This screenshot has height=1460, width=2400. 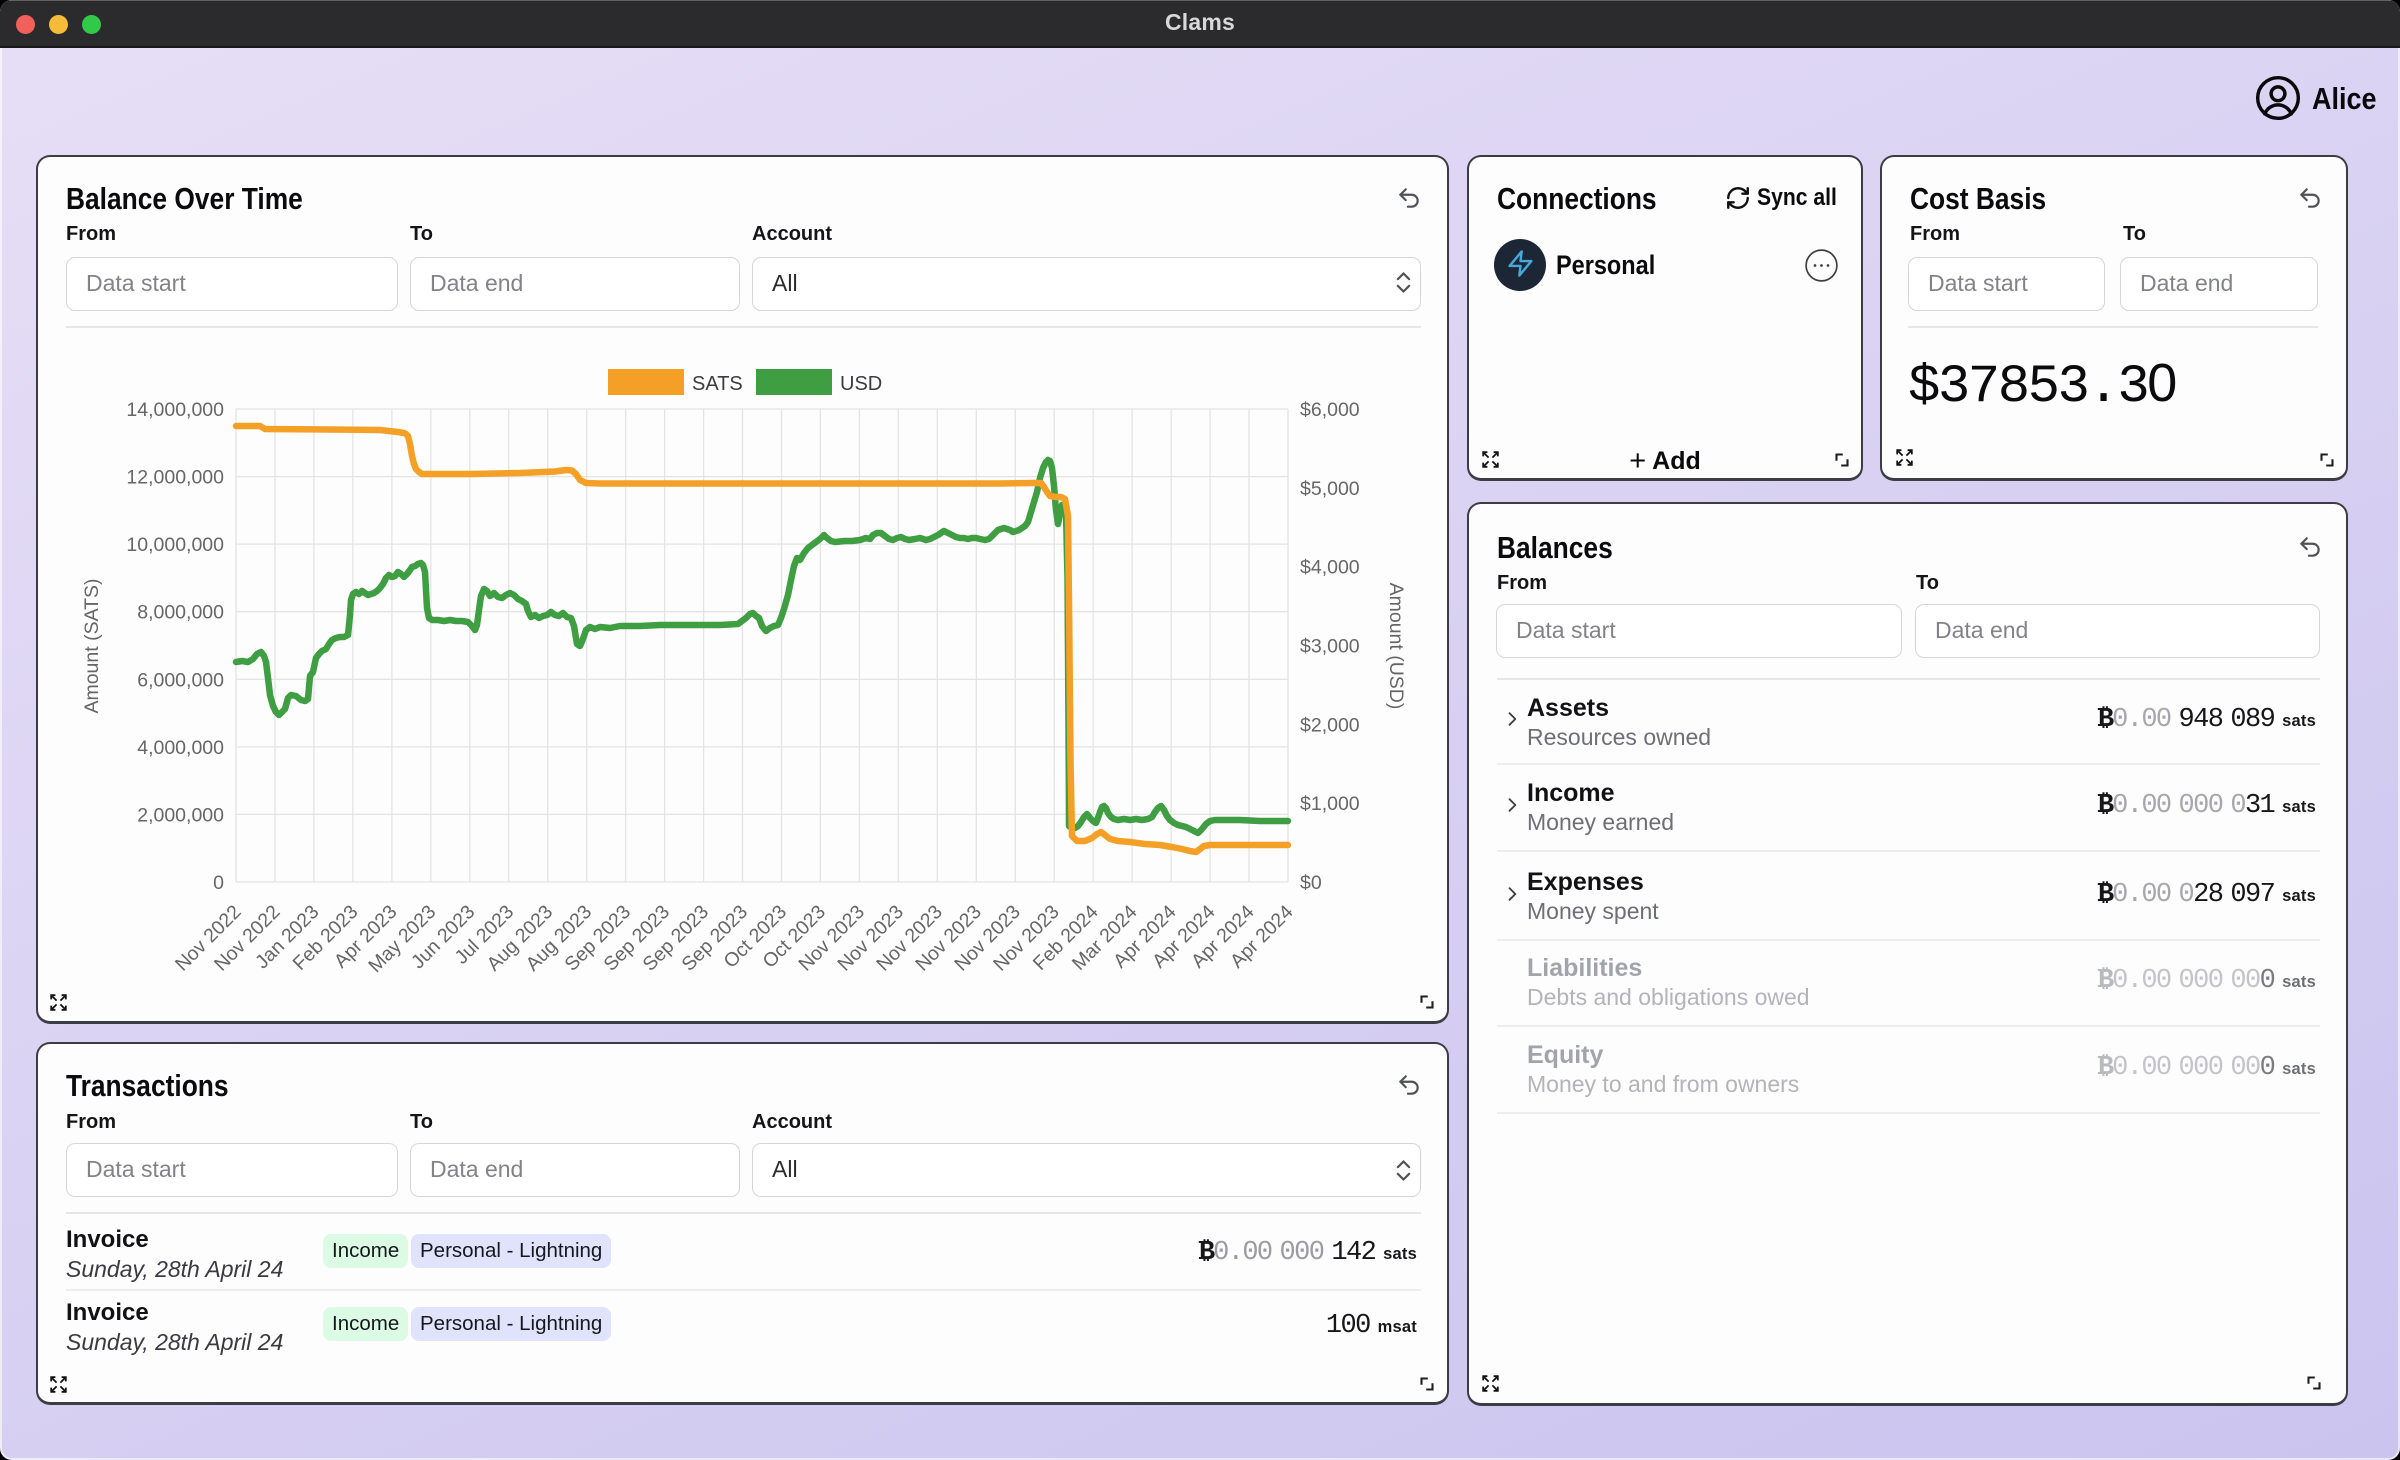 I want to click on svg-text: 10,000,000, so click(x=175, y=545).